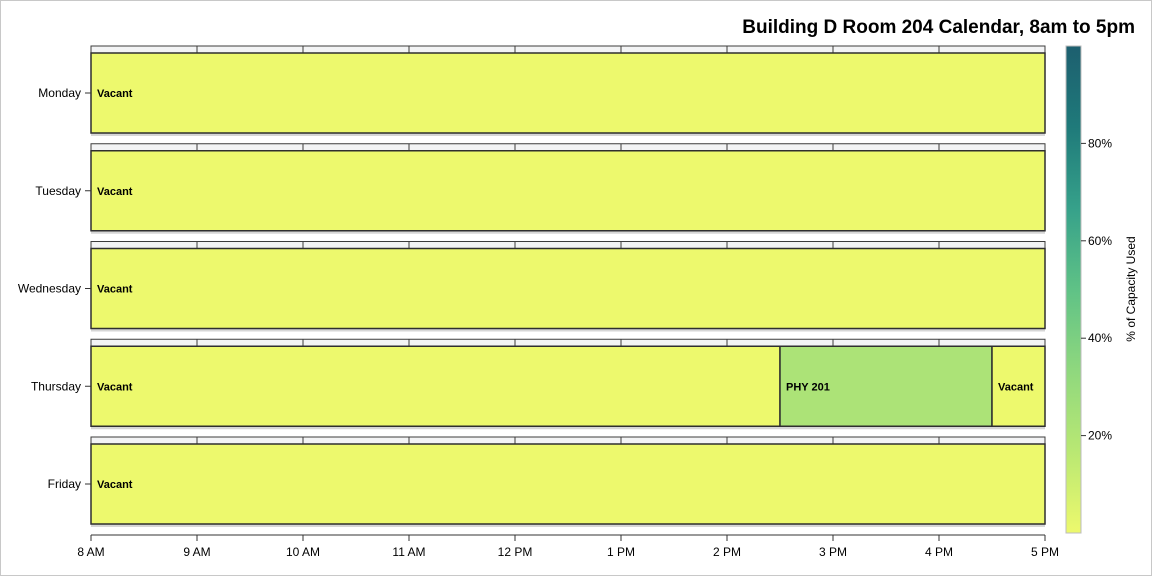 The width and height of the screenshot is (1152, 576). Describe the element at coordinates (1100, 143) in the screenshot. I see `colorbar-tick-label: 80%` at that location.